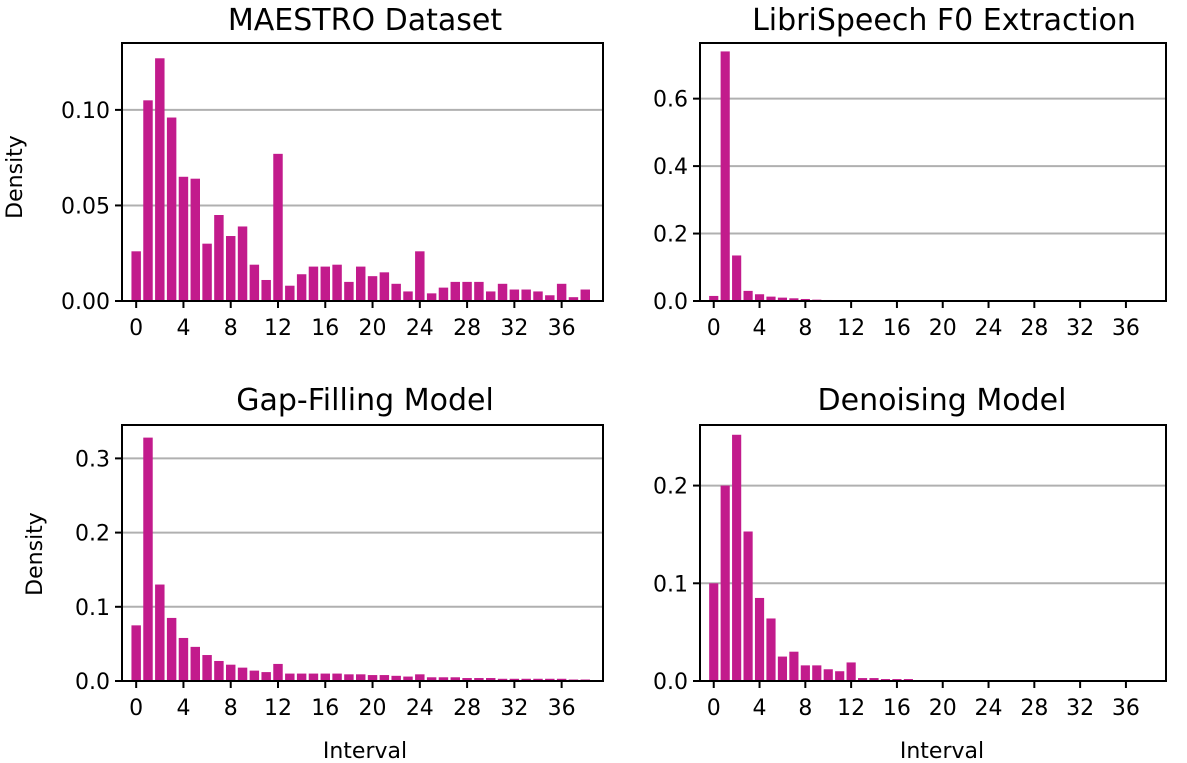  Describe the element at coordinates (942, 400) in the screenshot. I see `chart-title: Denoising Model` at that location.